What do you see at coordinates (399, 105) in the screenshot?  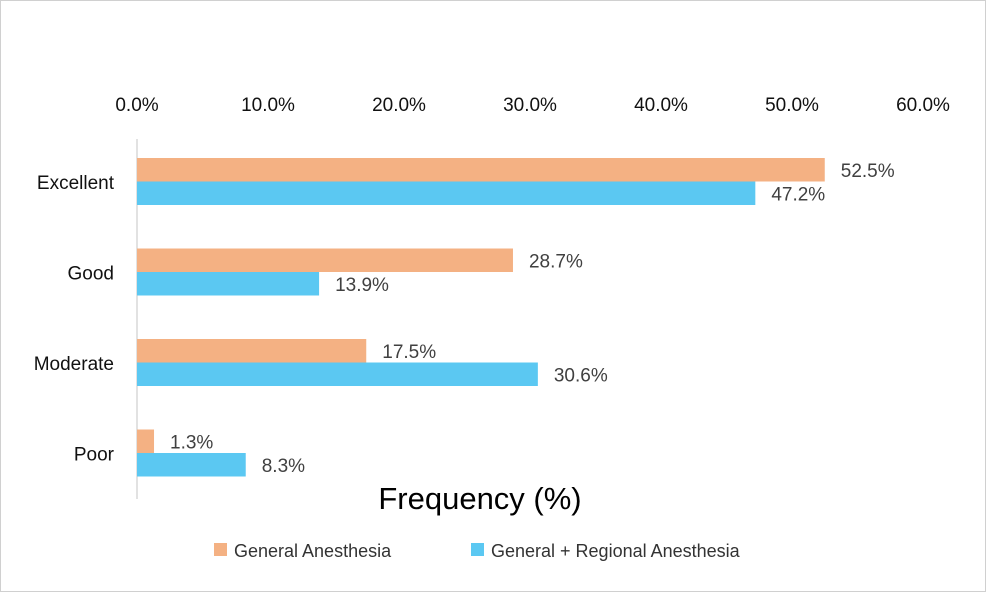 I see `x-tick-label: 20.0%` at bounding box center [399, 105].